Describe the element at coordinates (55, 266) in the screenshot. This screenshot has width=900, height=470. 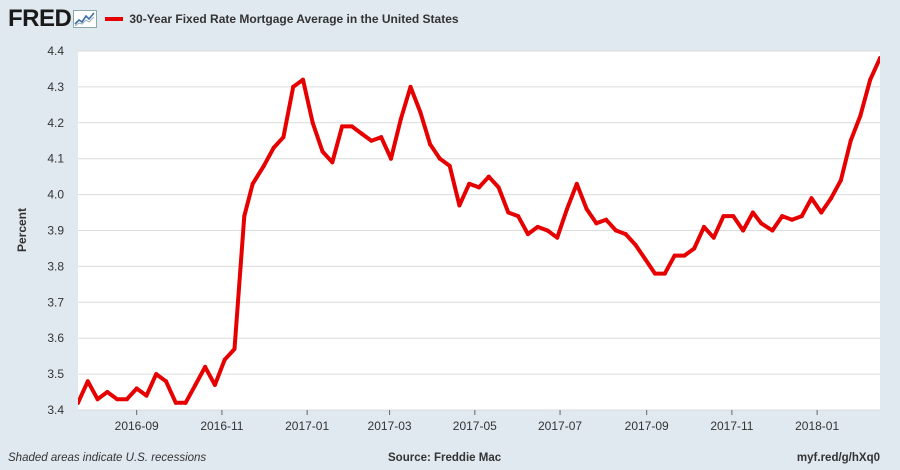
I see `y-tick-label: 3.8` at that location.